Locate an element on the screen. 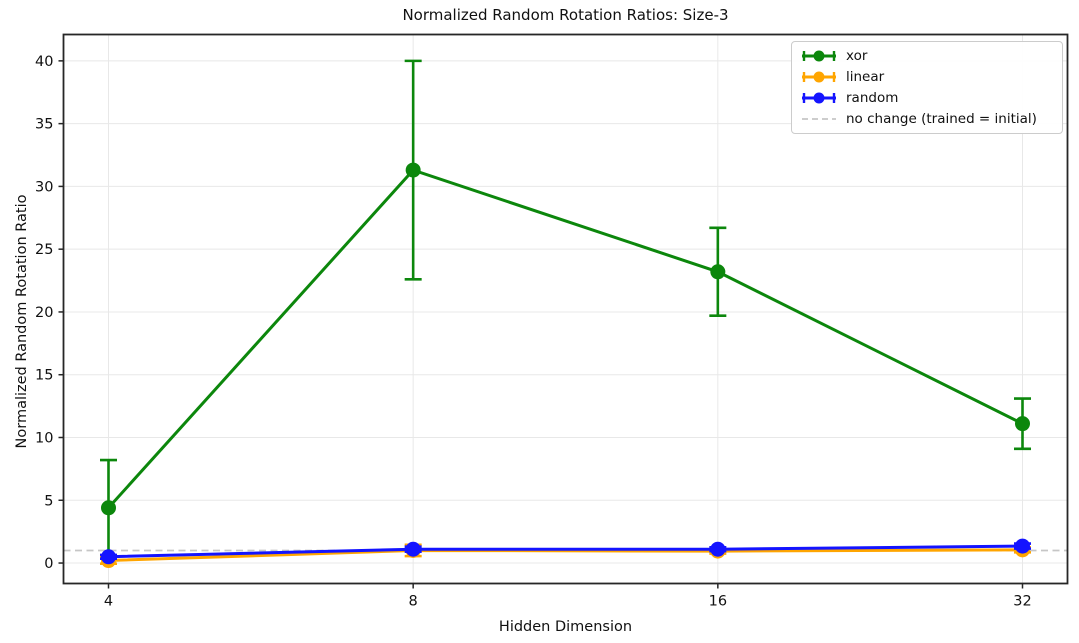 The height and width of the screenshot is (643, 1079). legend-dashed-swatch is located at coordinates (819, 118).